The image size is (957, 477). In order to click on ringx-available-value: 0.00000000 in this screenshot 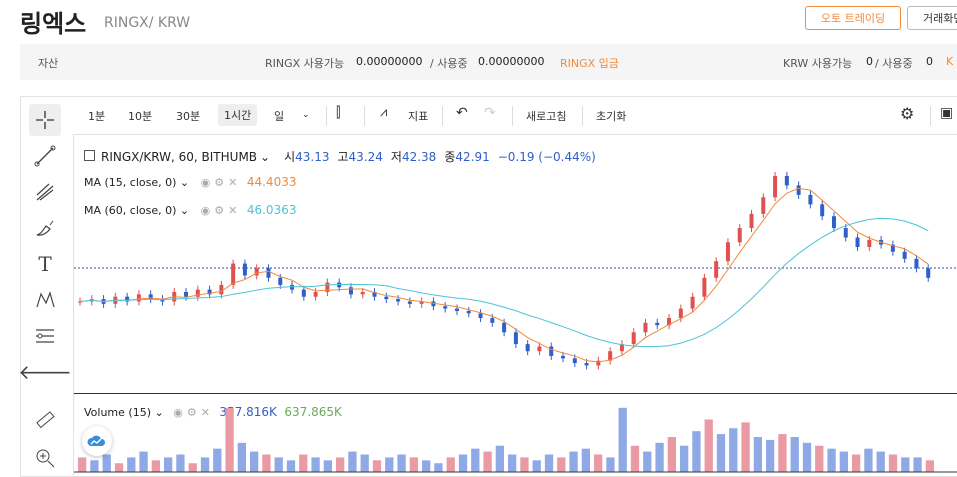, I will do `click(389, 61)`.